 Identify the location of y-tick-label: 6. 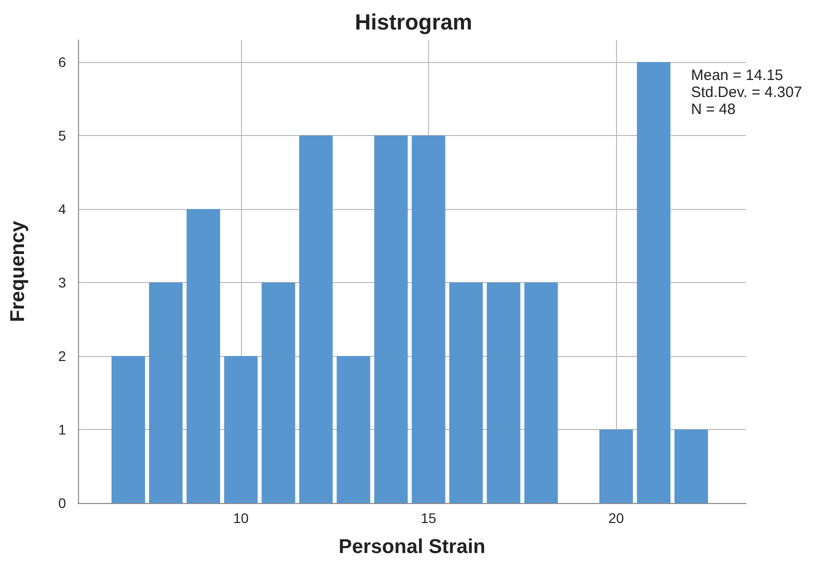
(62, 62).